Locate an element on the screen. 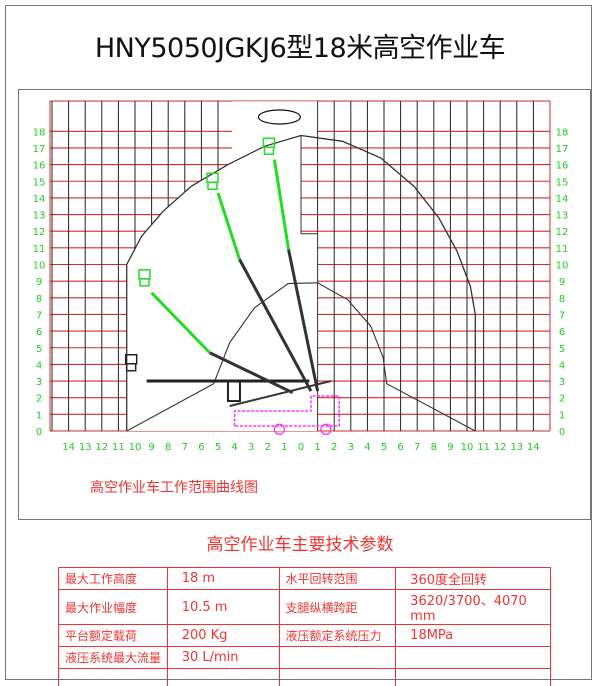 This screenshot has width=600, height=686. diagram-caption: 高空作业车工作范围曲线图 is located at coordinates (174, 487).